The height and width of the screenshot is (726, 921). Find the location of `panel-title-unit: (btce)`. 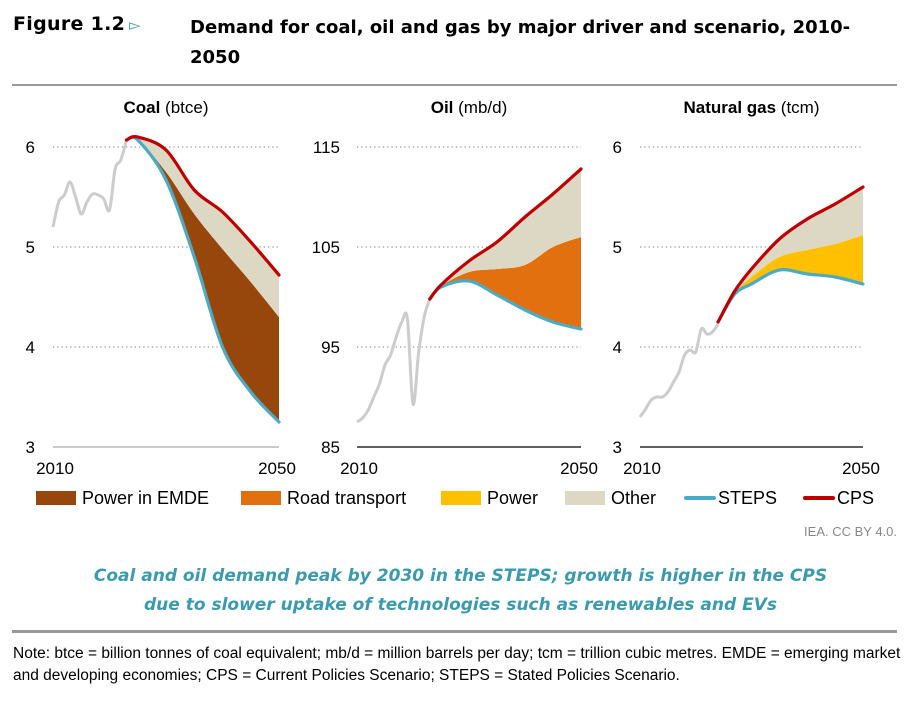

panel-title-unit: (btce) is located at coordinates (184, 107).